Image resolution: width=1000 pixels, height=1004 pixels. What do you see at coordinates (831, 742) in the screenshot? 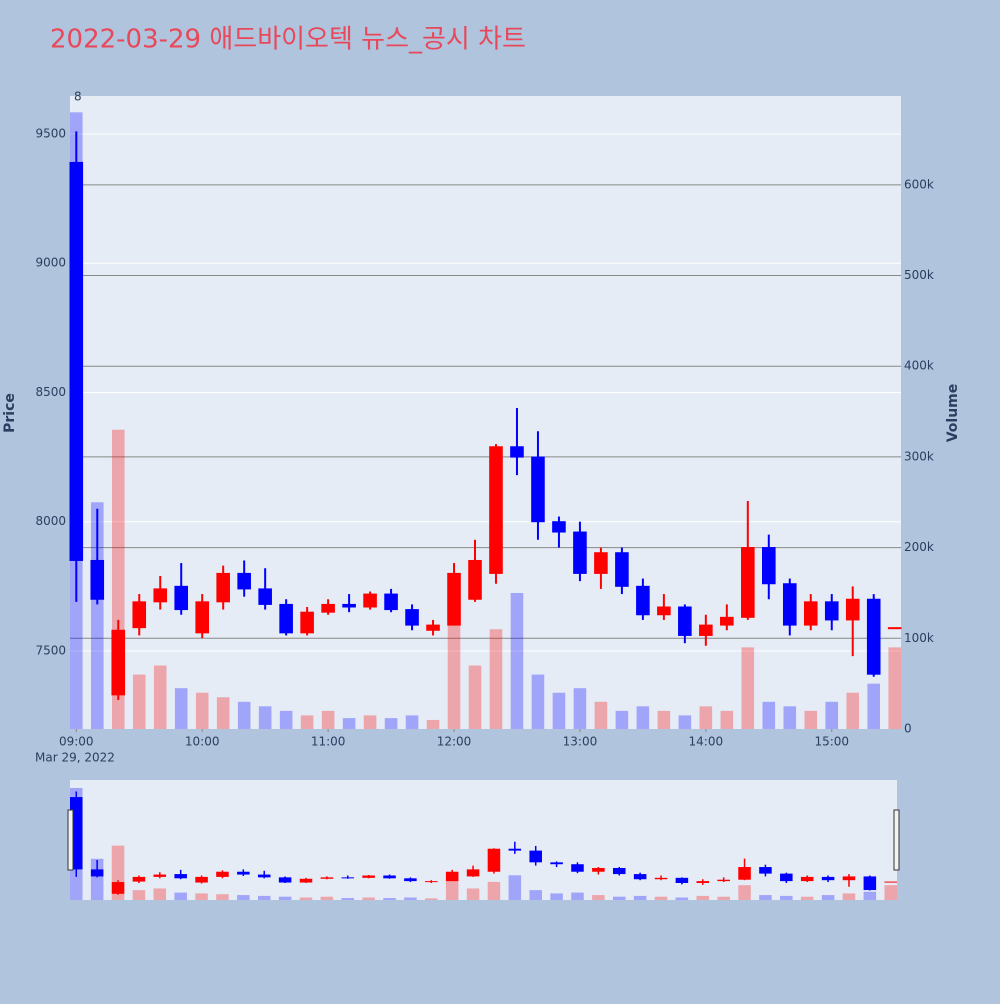
I see `x-tick-label: 15:00` at bounding box center [831, 742].